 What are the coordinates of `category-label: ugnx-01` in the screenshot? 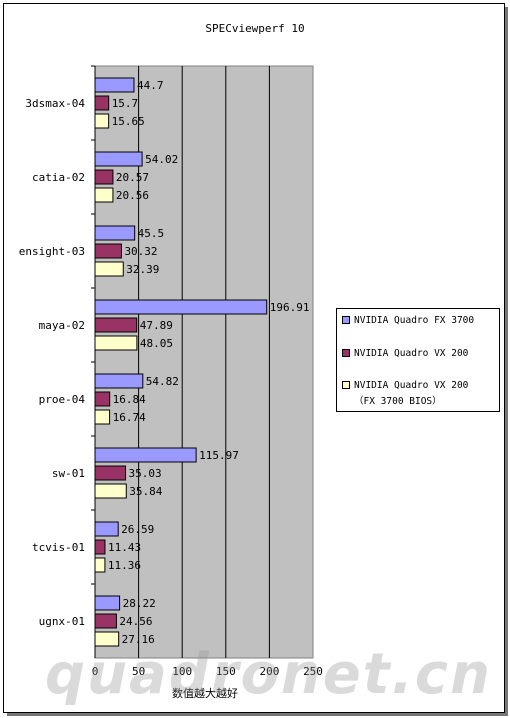 It's located at (62, 621).